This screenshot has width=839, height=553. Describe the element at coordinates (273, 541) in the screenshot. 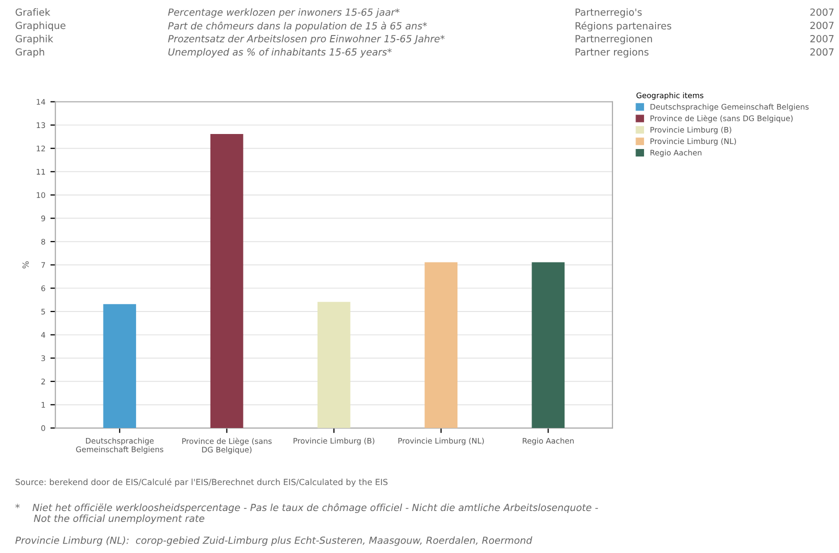

I see `text: Provincie Limburg (NL): corop-gebied Zuid-Limburg plus Echt-Susteren, Maasgouw, Roerdalen, Roermond` at that location.